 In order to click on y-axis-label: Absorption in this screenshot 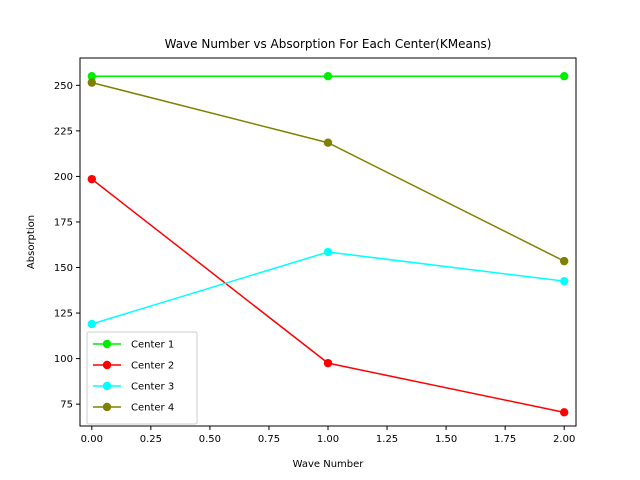, I will do `click(31, 242)`.